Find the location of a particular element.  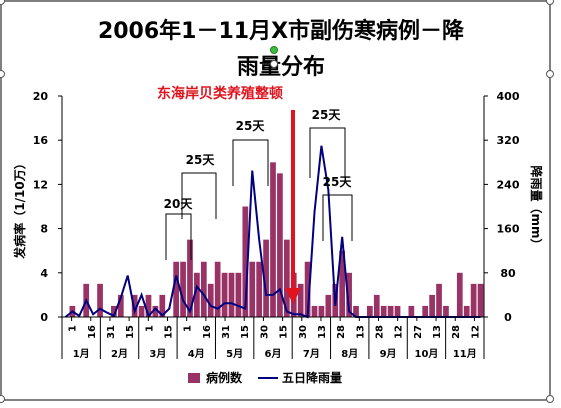

y-right-tick-label: 400 is located at coordinates (508, 96).